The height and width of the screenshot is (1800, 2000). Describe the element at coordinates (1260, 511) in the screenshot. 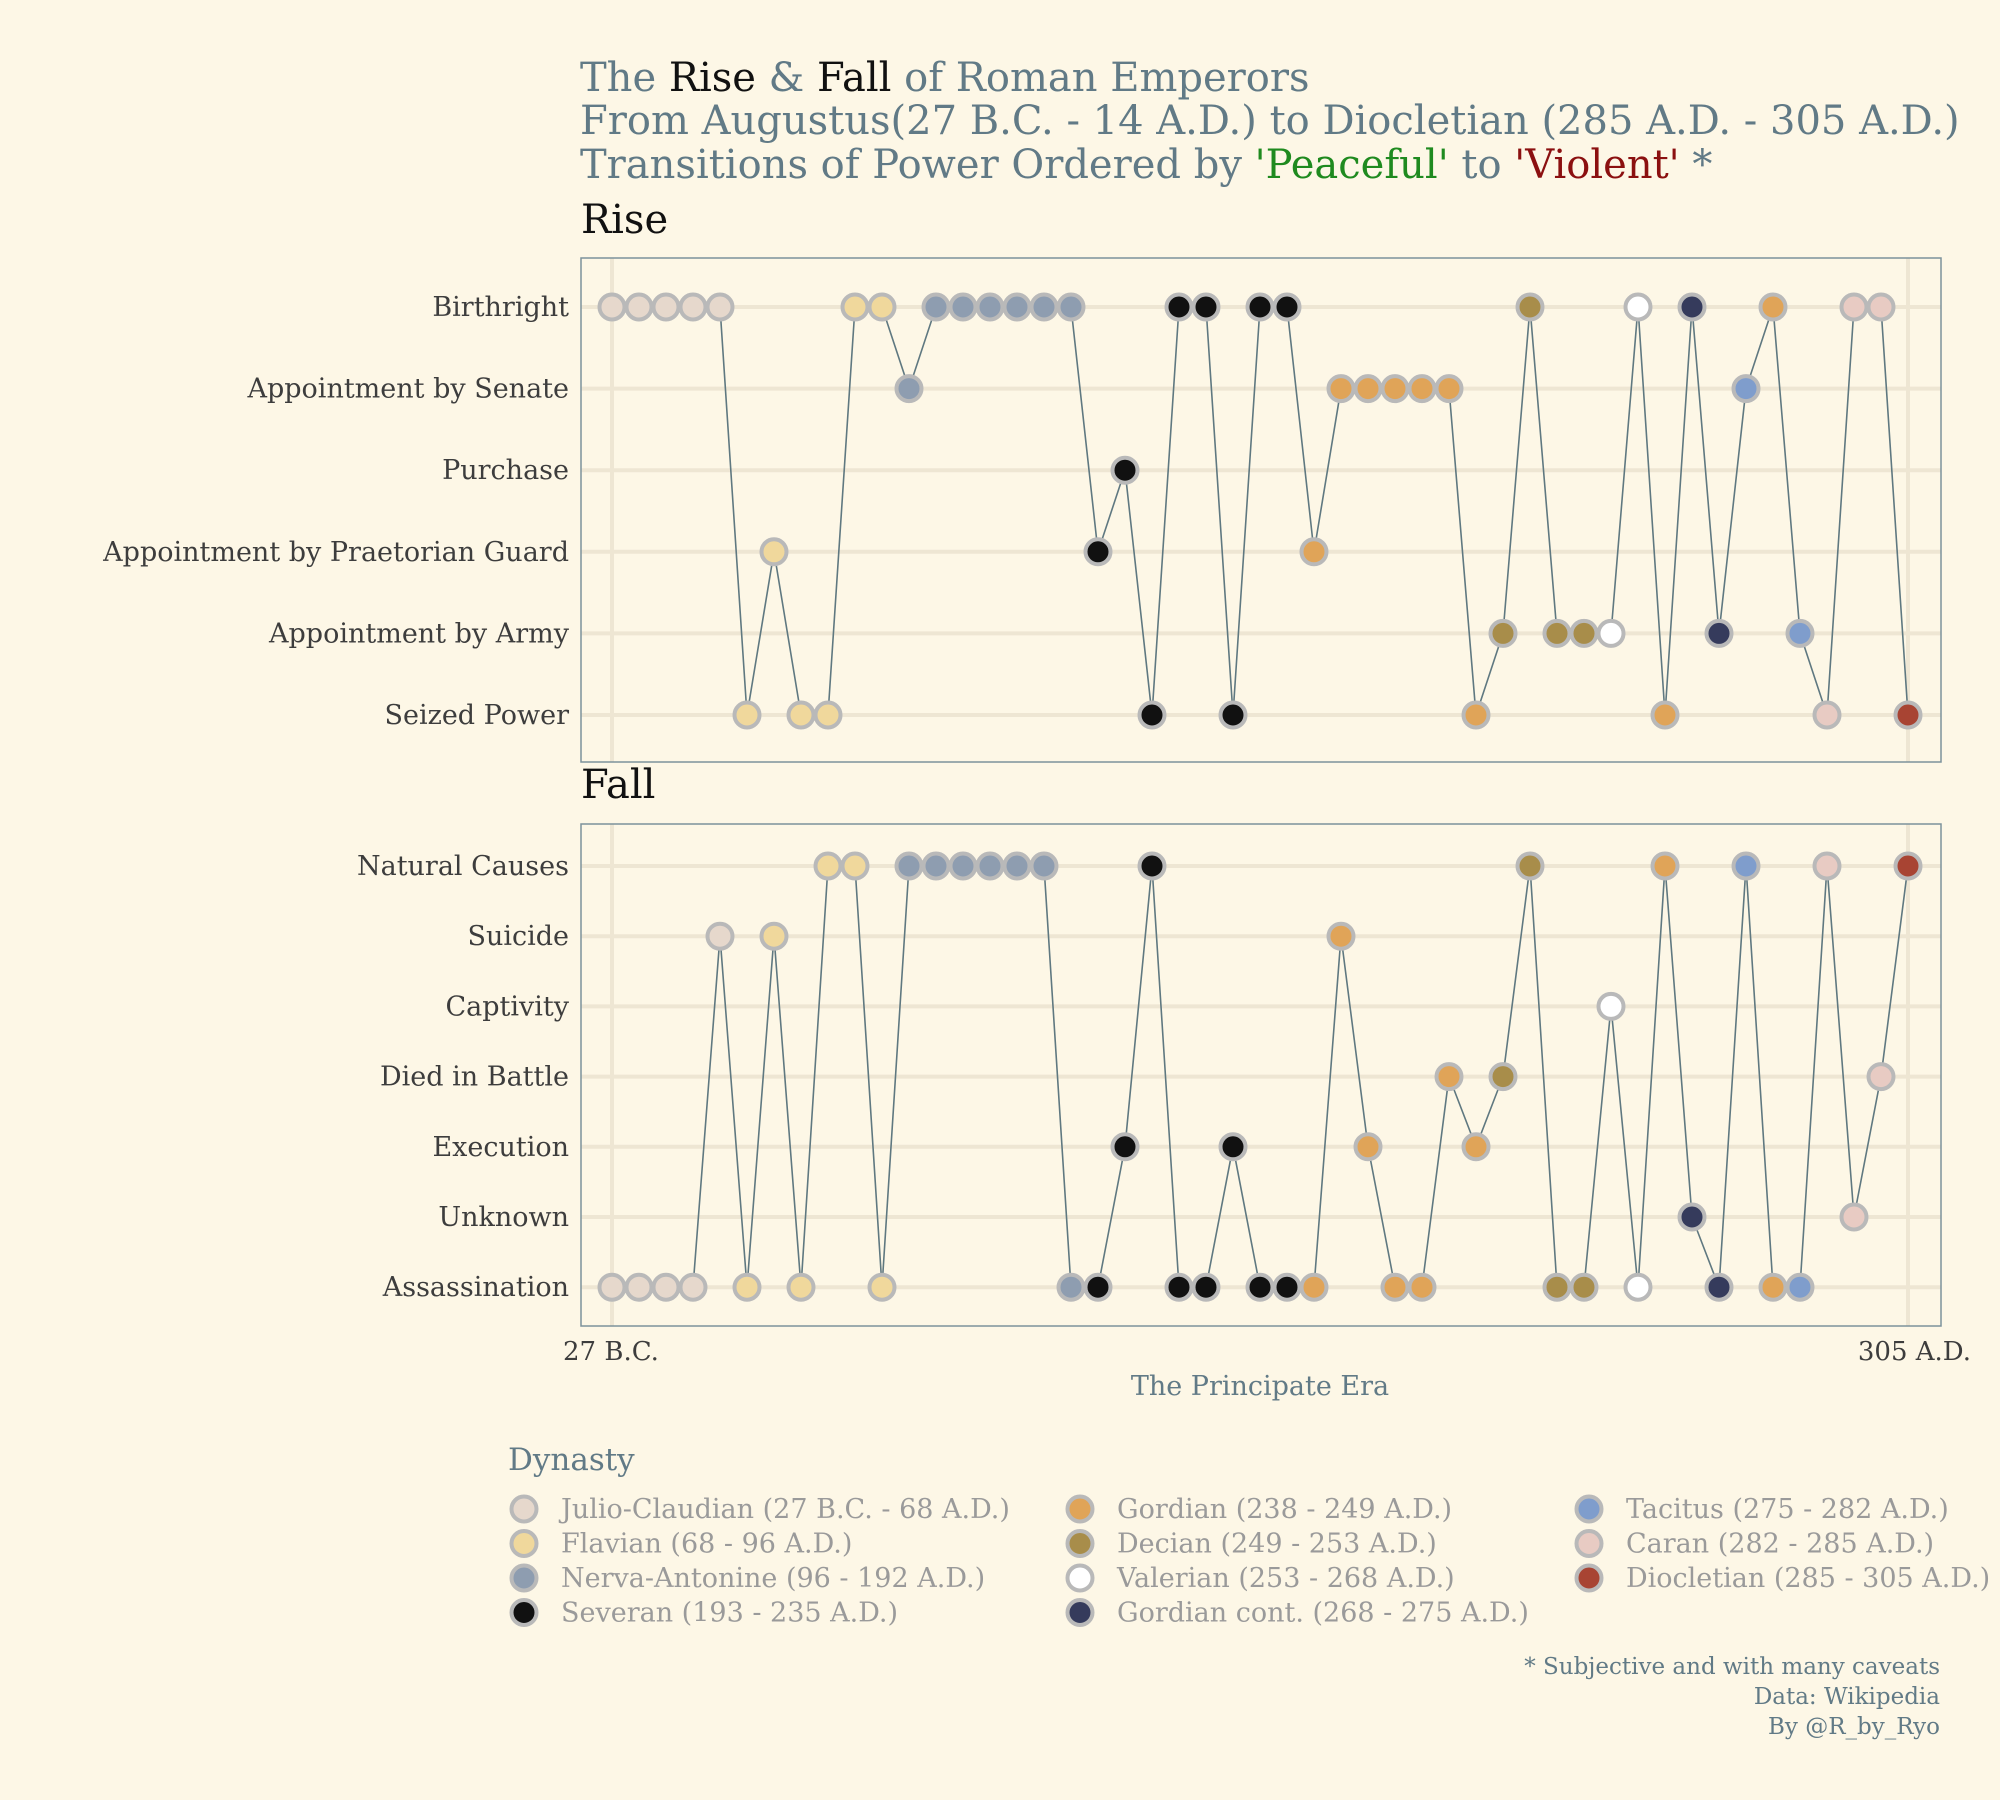

I see `series-line` at that location.